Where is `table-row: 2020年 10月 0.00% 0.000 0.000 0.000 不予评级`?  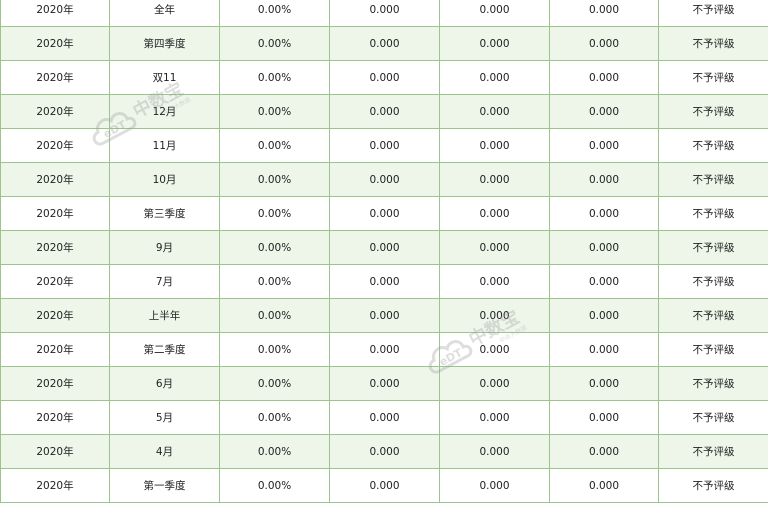
table-row: 2020年 10月 0.00% 0.000 0.000 0.000 不予评级 is located at coordinates (384, 179).